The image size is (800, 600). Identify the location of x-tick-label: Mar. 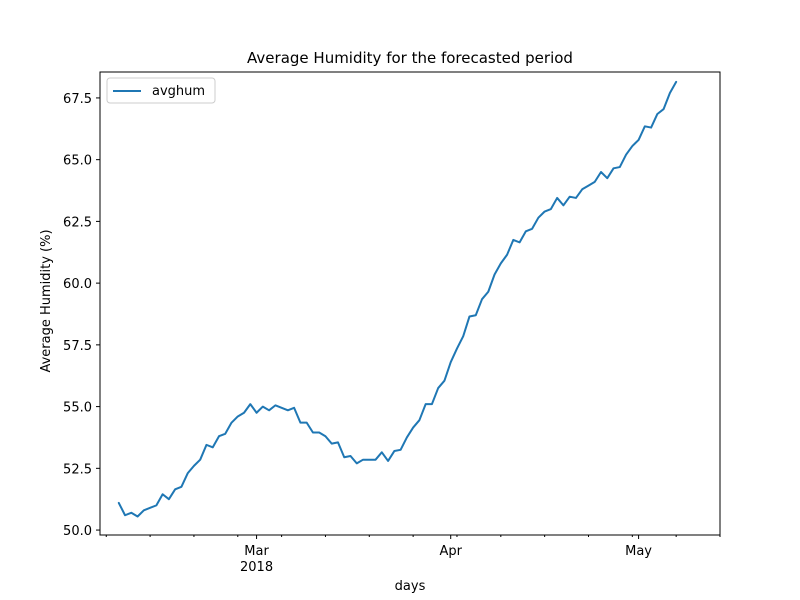
(256, 551).